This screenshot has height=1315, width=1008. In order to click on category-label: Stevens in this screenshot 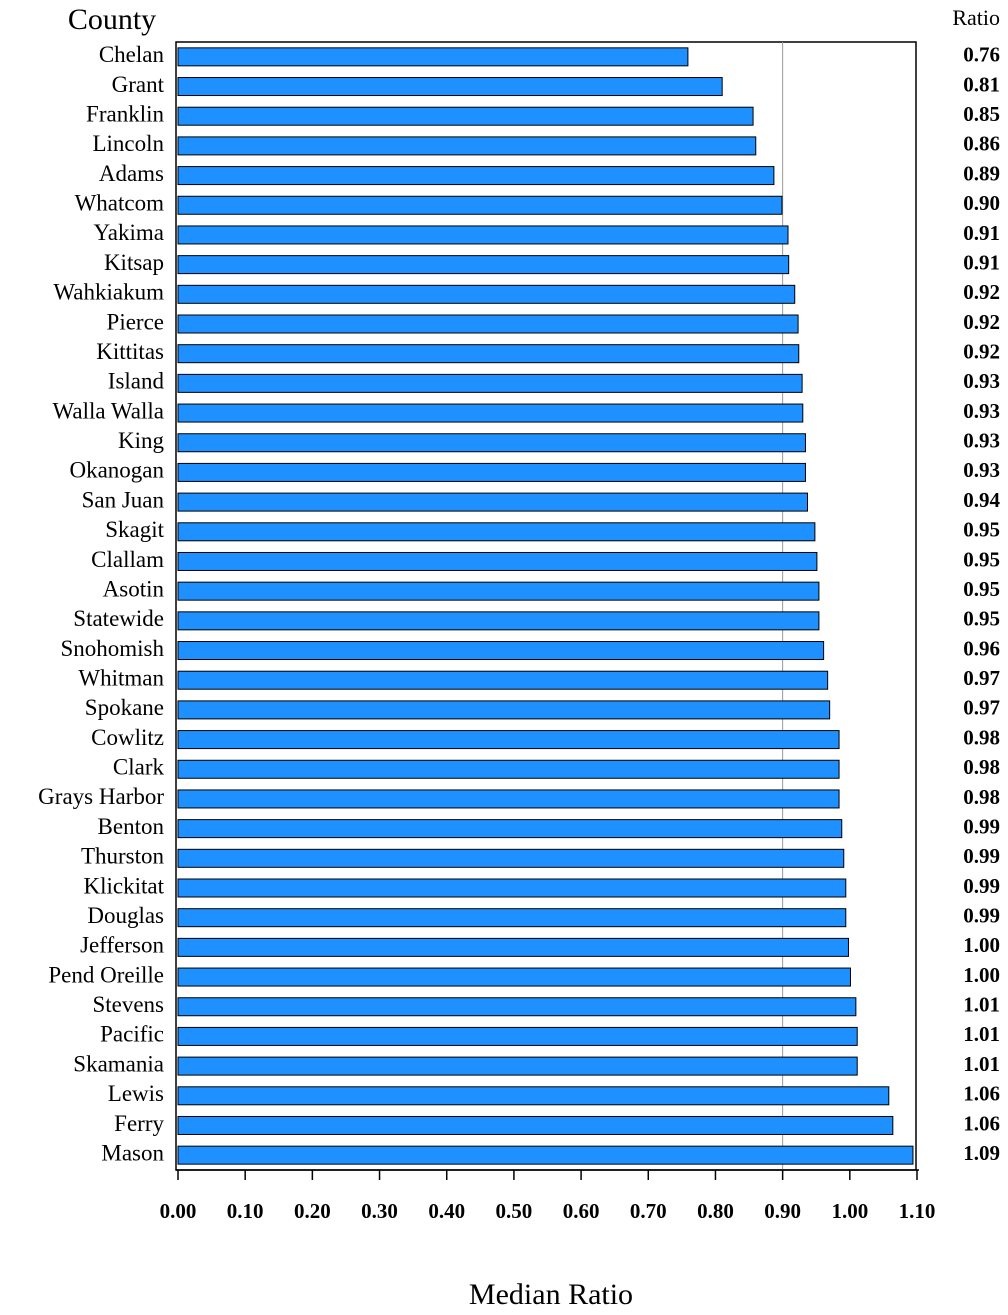, I will do `click(128, 1004)`.